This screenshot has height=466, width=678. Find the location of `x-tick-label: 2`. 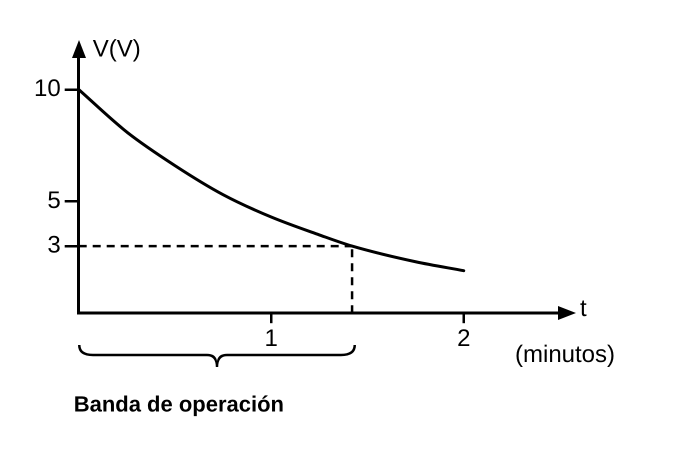

x-tick-label: 2 is located at coordinates (463, 338).